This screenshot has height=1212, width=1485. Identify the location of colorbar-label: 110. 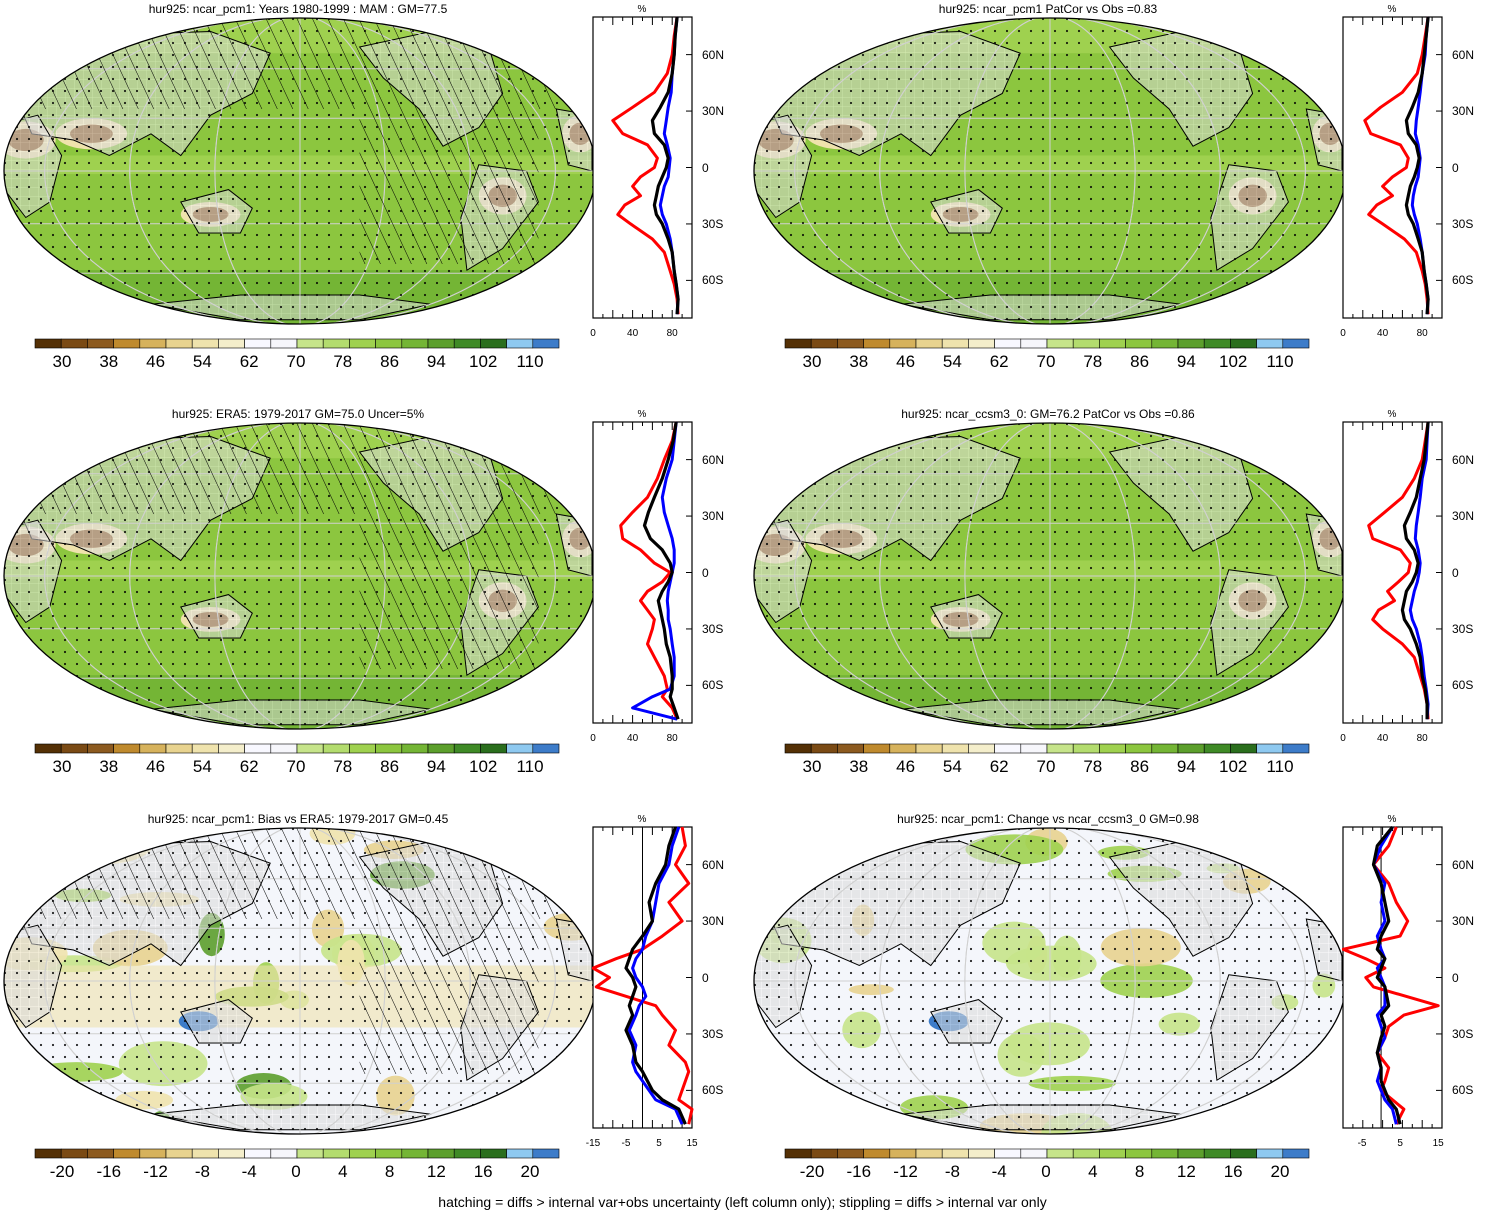
(1280, 766).